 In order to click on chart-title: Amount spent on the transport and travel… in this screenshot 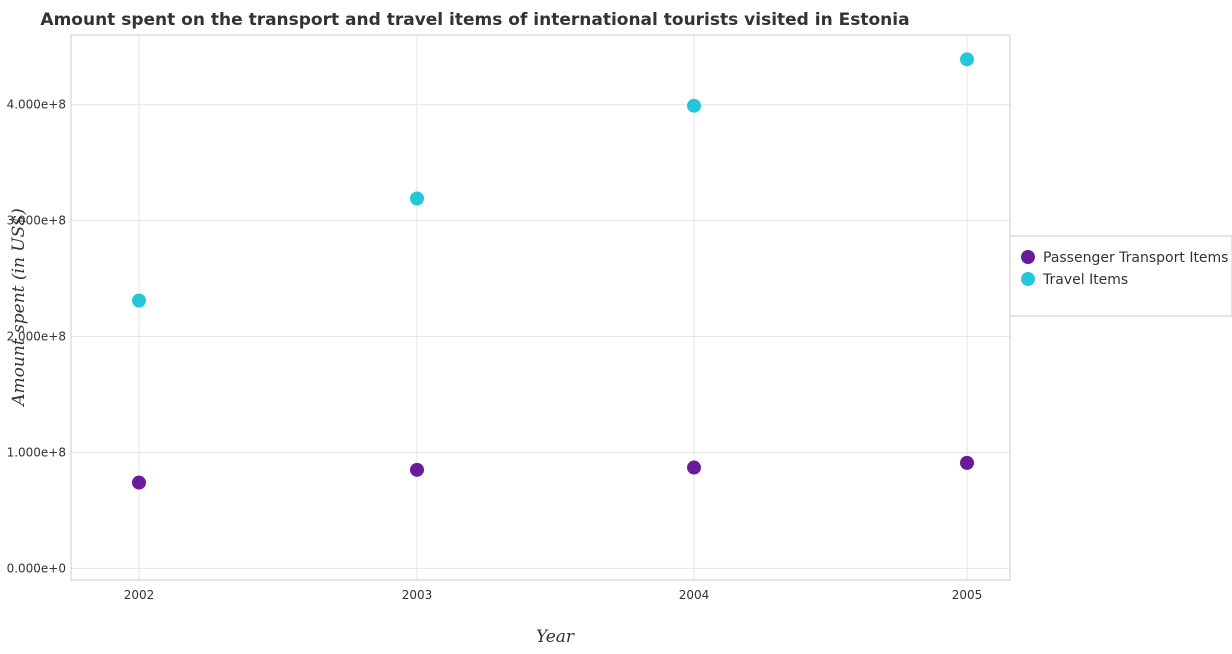, I will do `click(474, 20)`.